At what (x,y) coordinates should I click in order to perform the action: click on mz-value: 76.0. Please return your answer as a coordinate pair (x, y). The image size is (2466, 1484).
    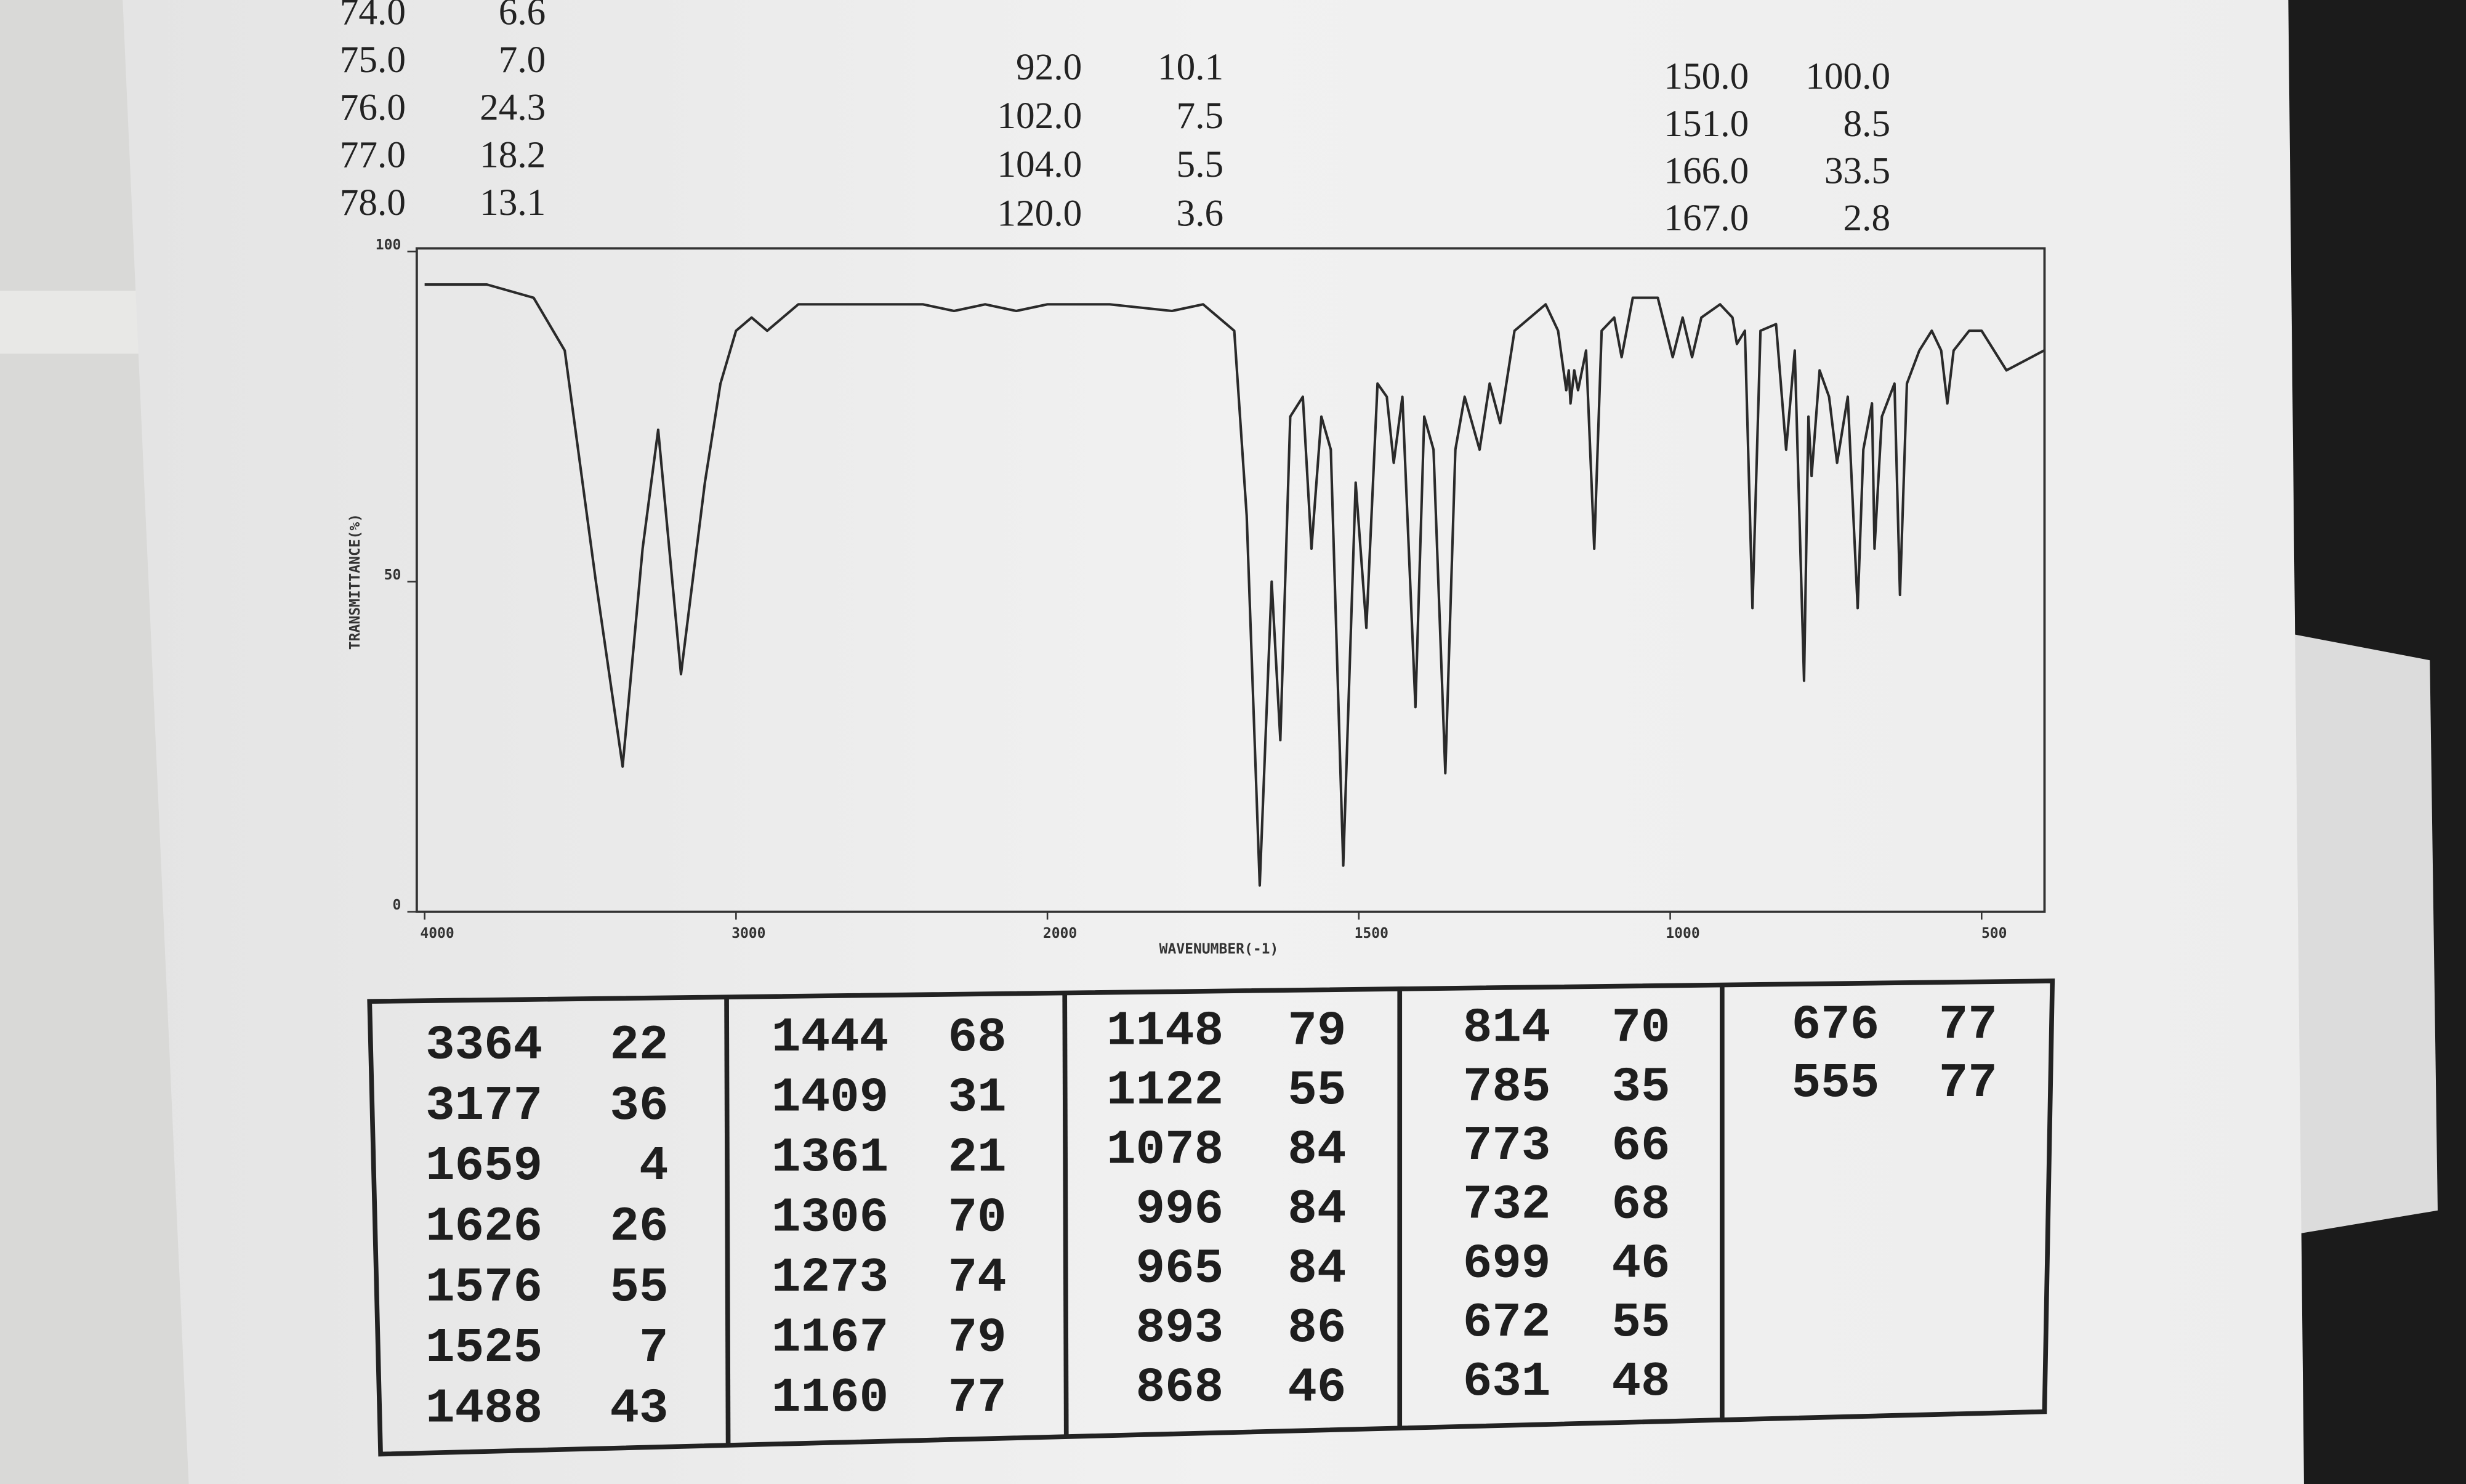
    Looking at the image, I should click on (373, 107).